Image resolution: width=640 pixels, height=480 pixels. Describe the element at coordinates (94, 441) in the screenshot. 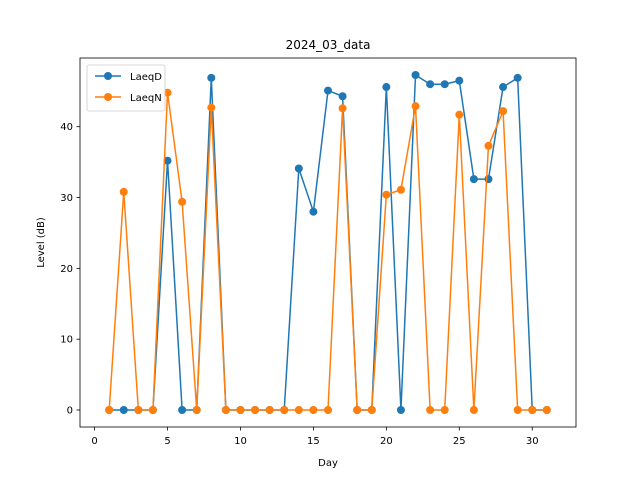

I see `x-tick-label: 0` at that location.